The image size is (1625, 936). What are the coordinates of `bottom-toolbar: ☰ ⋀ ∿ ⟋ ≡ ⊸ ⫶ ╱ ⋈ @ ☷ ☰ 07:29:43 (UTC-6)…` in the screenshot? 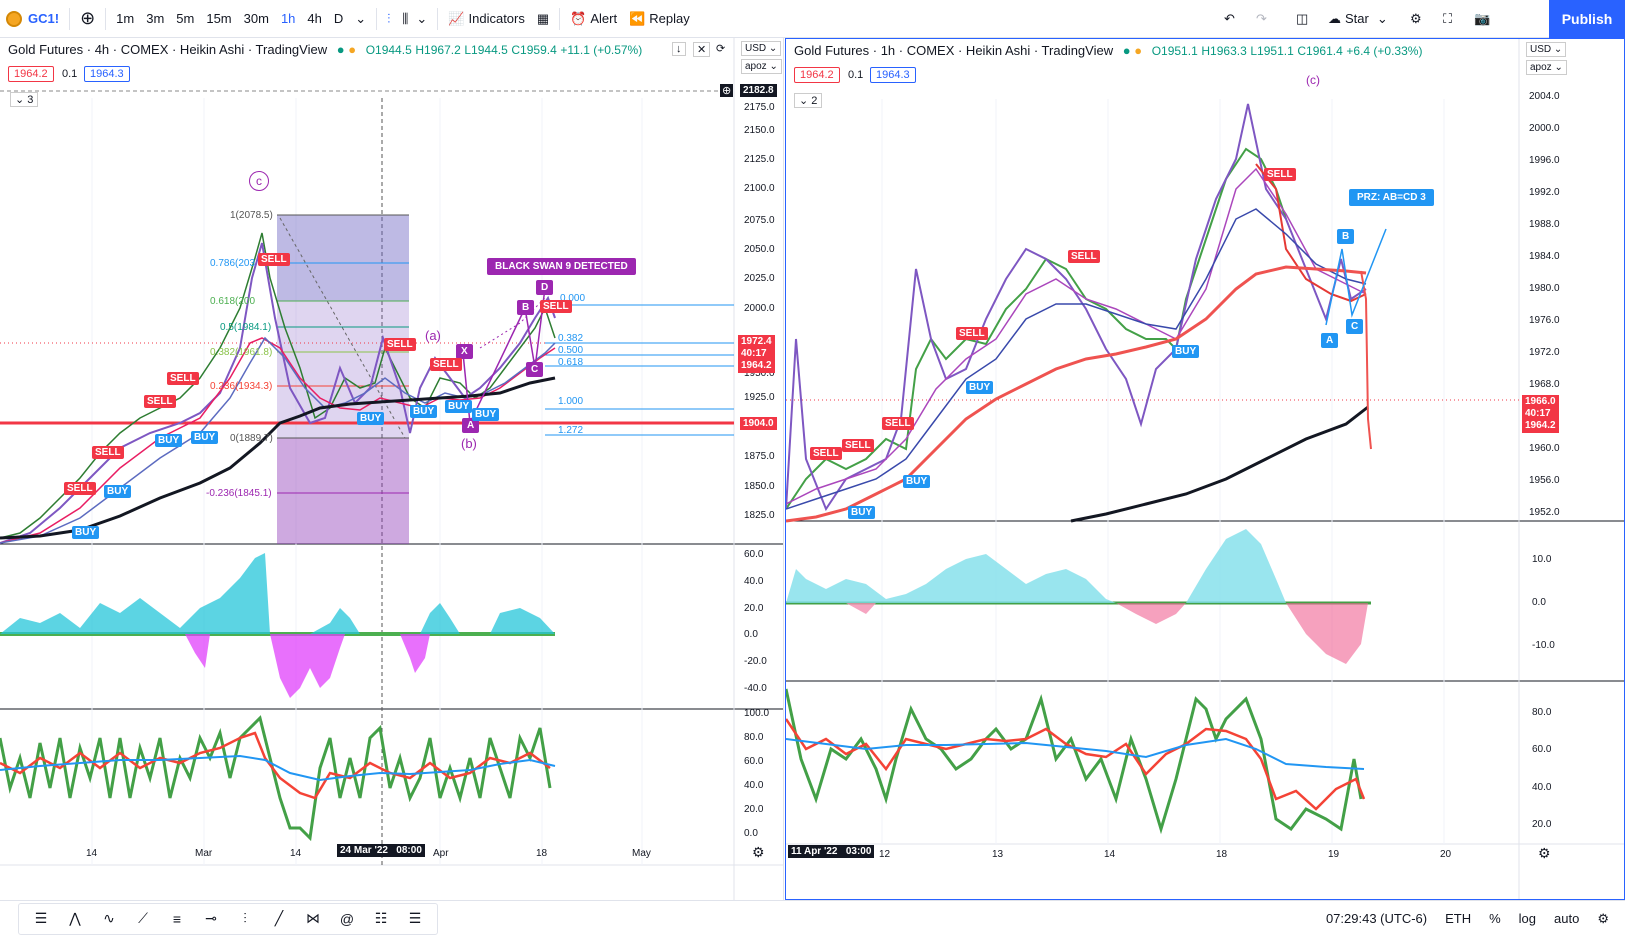 It's located at (812, 918).